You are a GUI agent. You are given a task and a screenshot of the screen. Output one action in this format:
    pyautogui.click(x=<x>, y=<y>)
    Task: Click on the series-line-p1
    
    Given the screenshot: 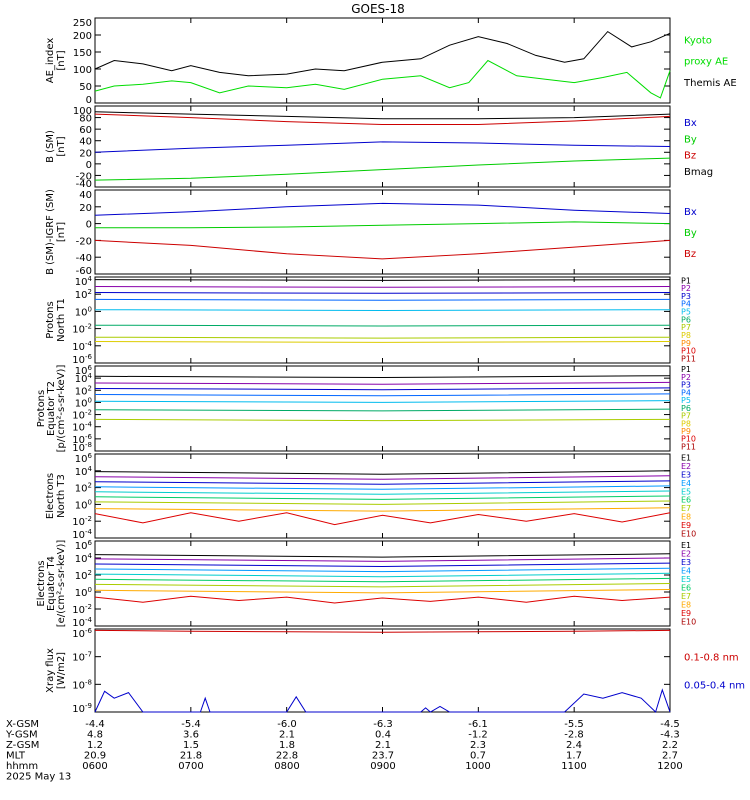 What is the action you would take?
    pyautogui.click(x=382, y=377)
    